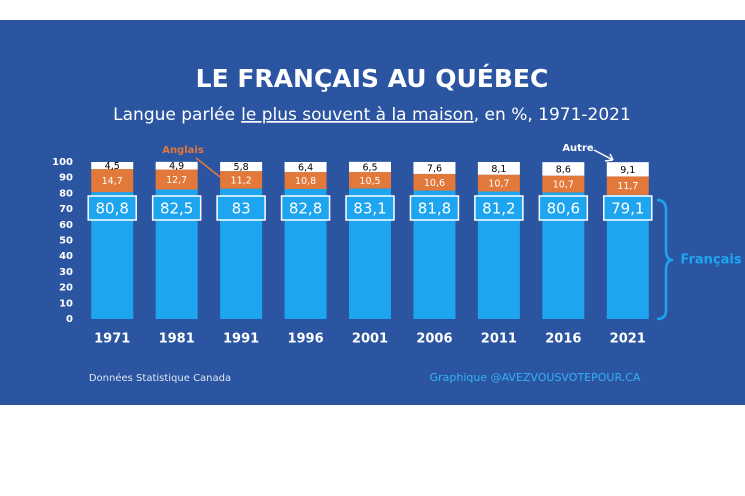  What do you see at coordinates (552, 115) in the screenshot?
I see `subtitle-part: , en %, 1971-2021` at bounding box center [552, 115].